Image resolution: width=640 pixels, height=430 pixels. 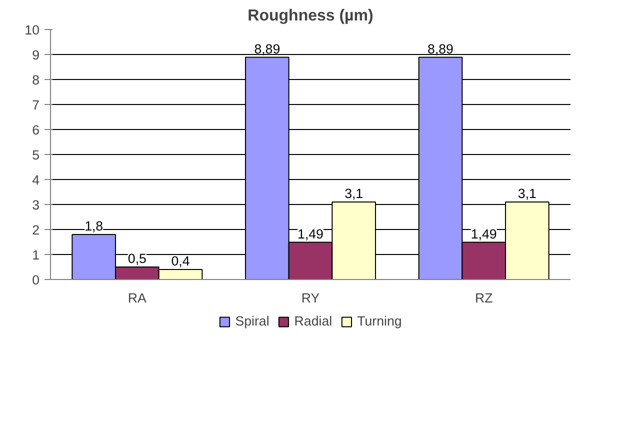 What do you see at coordinates (94, 226) in the screenshot?
I see `data-label: 1,8` at bounding box center [94, 226].